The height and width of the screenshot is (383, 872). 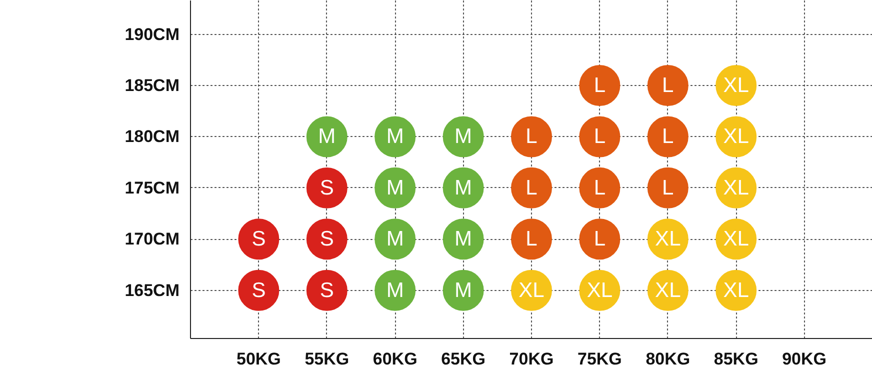 I want to click on x-tick-label: 65KG, so click(x=463, y=359).